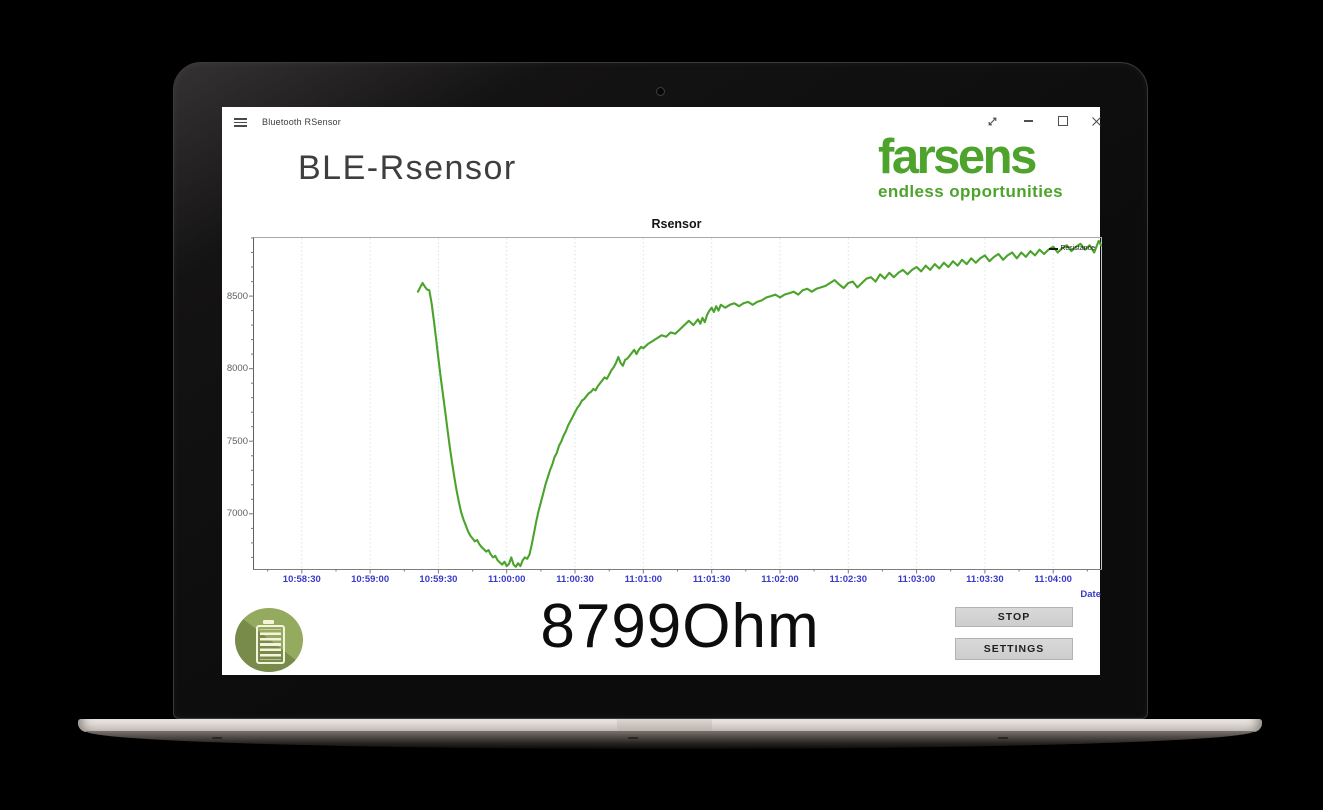 The image size is (1323, 810). Describe the element at coordinates (506, 579) in the screenshot. I see `x-tick-label: 11:00:00` at that location.